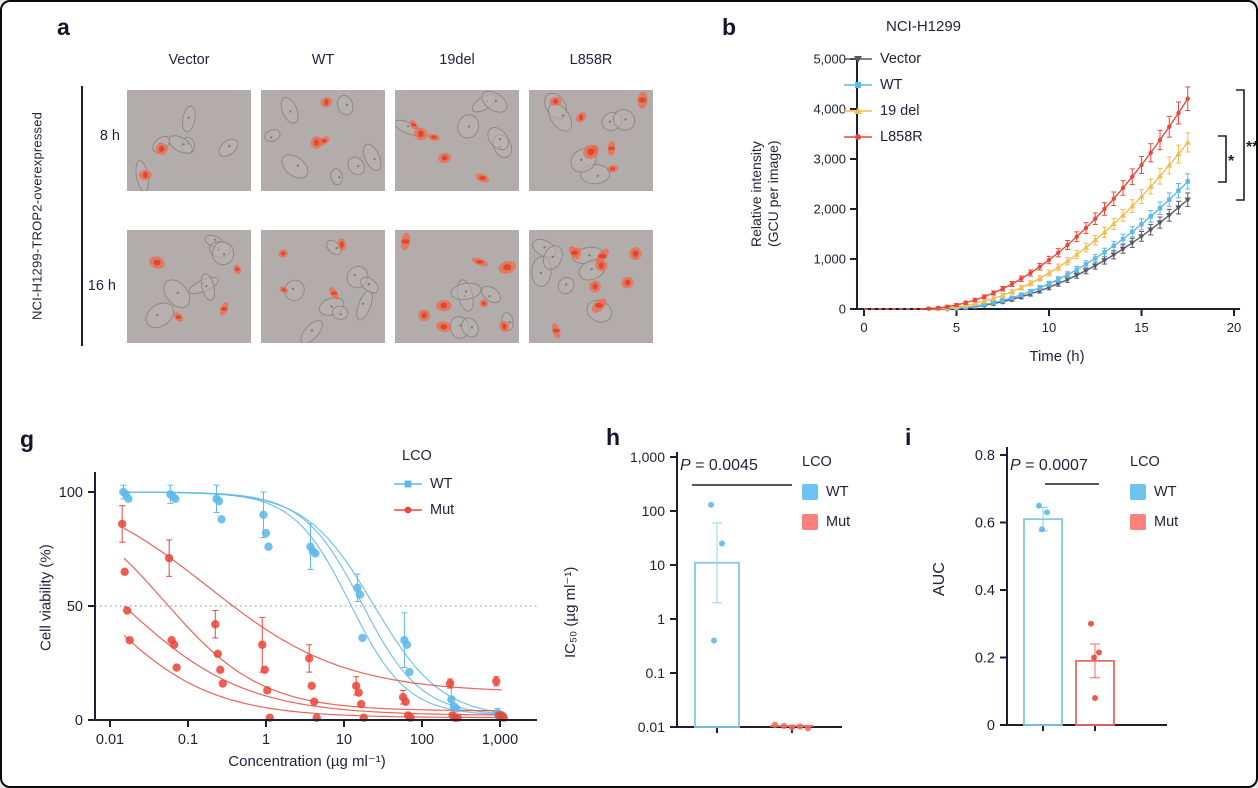  What do you see at coordinates (456, 140) in the screenshot?
I see `micrograph-19del-8-h` at bounding box center [456, 140].